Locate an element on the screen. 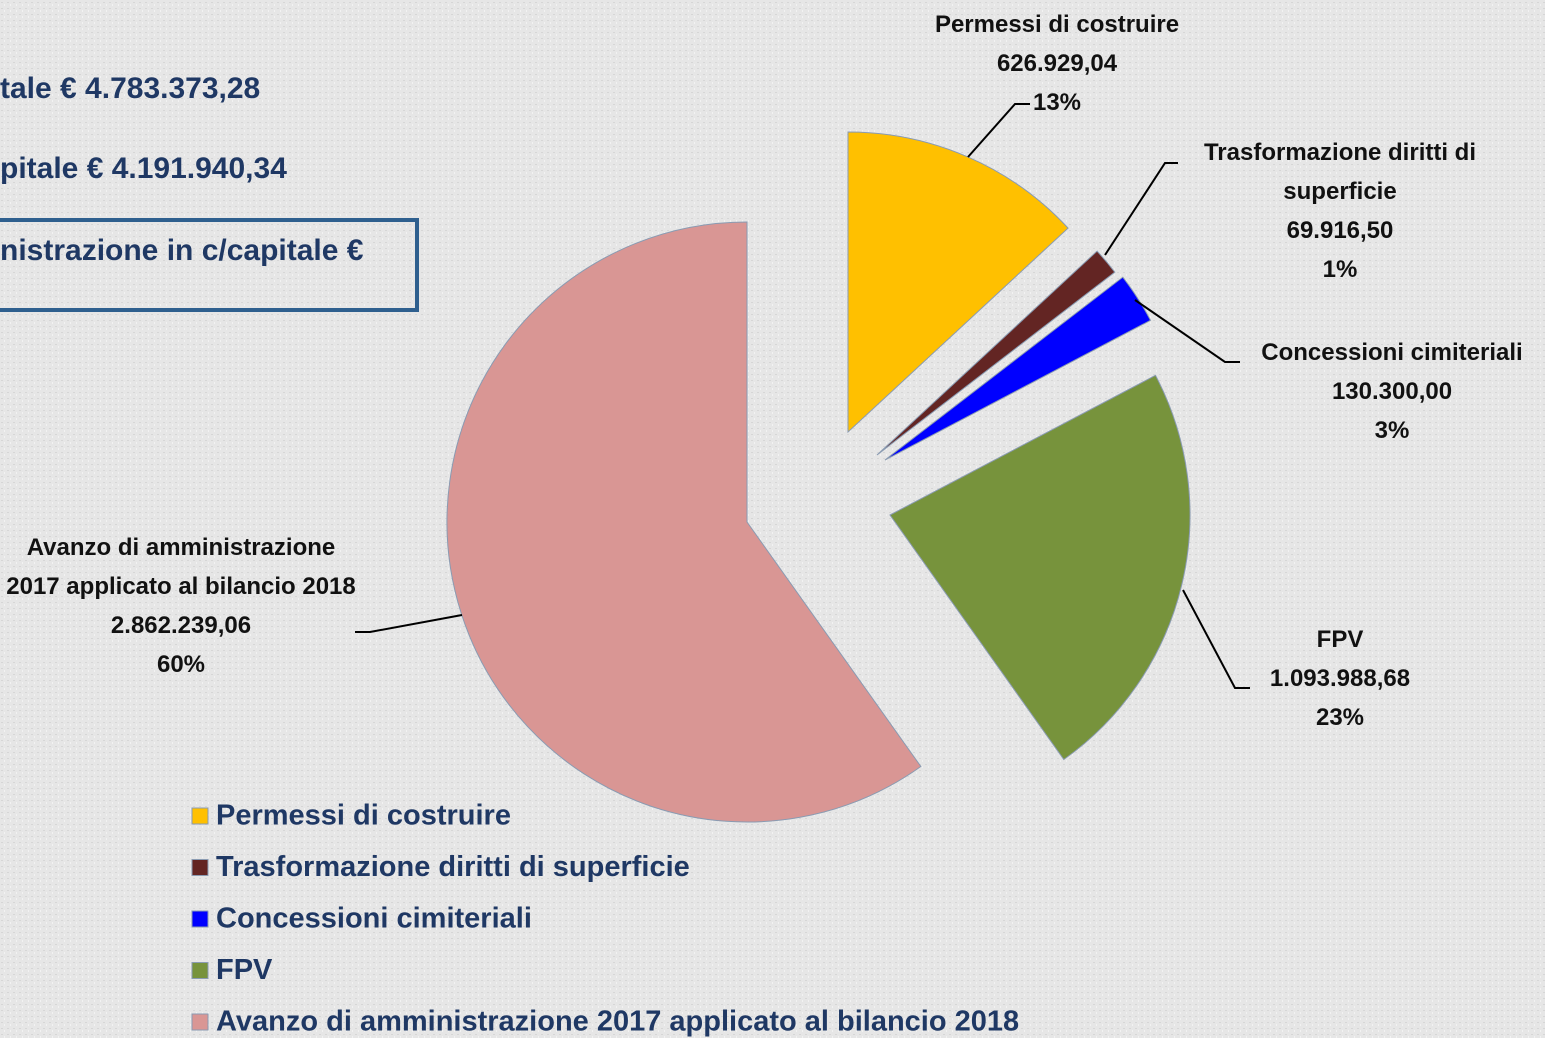 The image size is (1545, 1038). label-percent: 13% is located at coordinates (1057, 102).